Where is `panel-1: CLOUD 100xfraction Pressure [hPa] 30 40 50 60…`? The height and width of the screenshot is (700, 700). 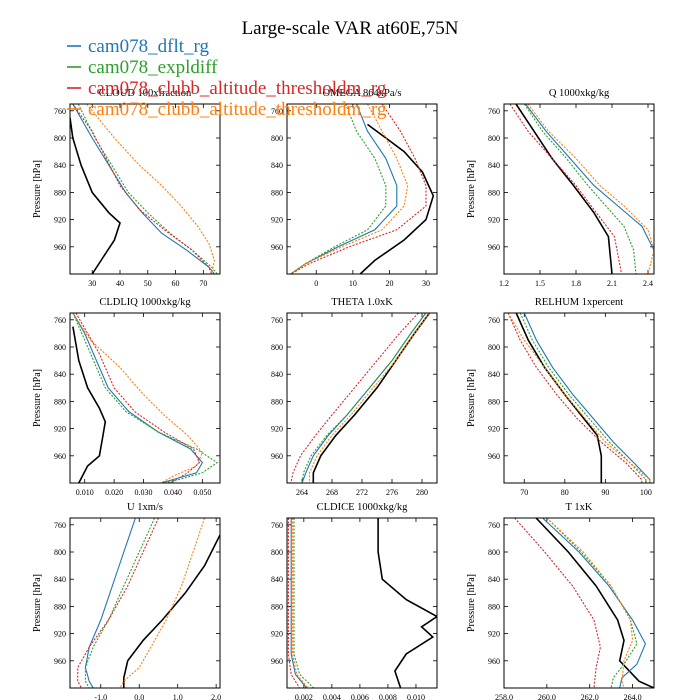 panel-1: CLOUD 100xfraction Pressure [hPa] 30 40 50 60… is located at coordinates (126, 188).